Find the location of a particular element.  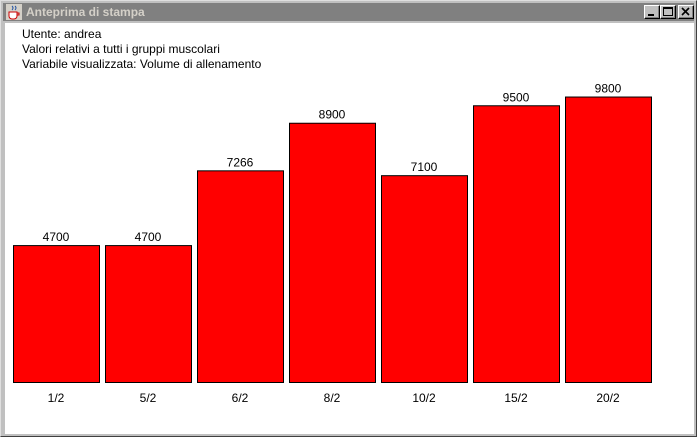

category-label: 1/2 is located at coordinates (56, 398).